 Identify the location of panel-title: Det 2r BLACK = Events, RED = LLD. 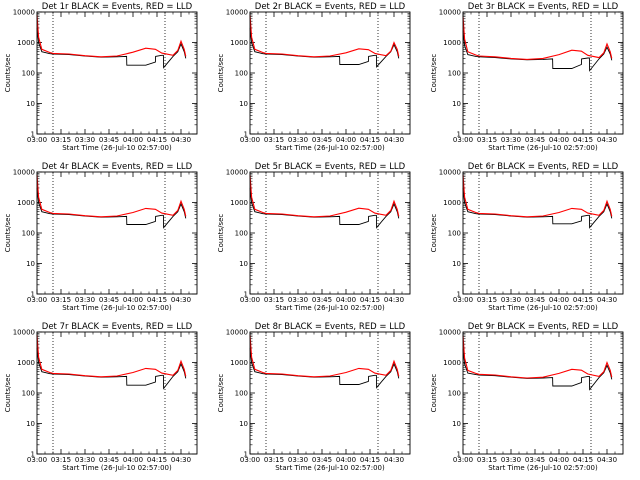
(330, 7).